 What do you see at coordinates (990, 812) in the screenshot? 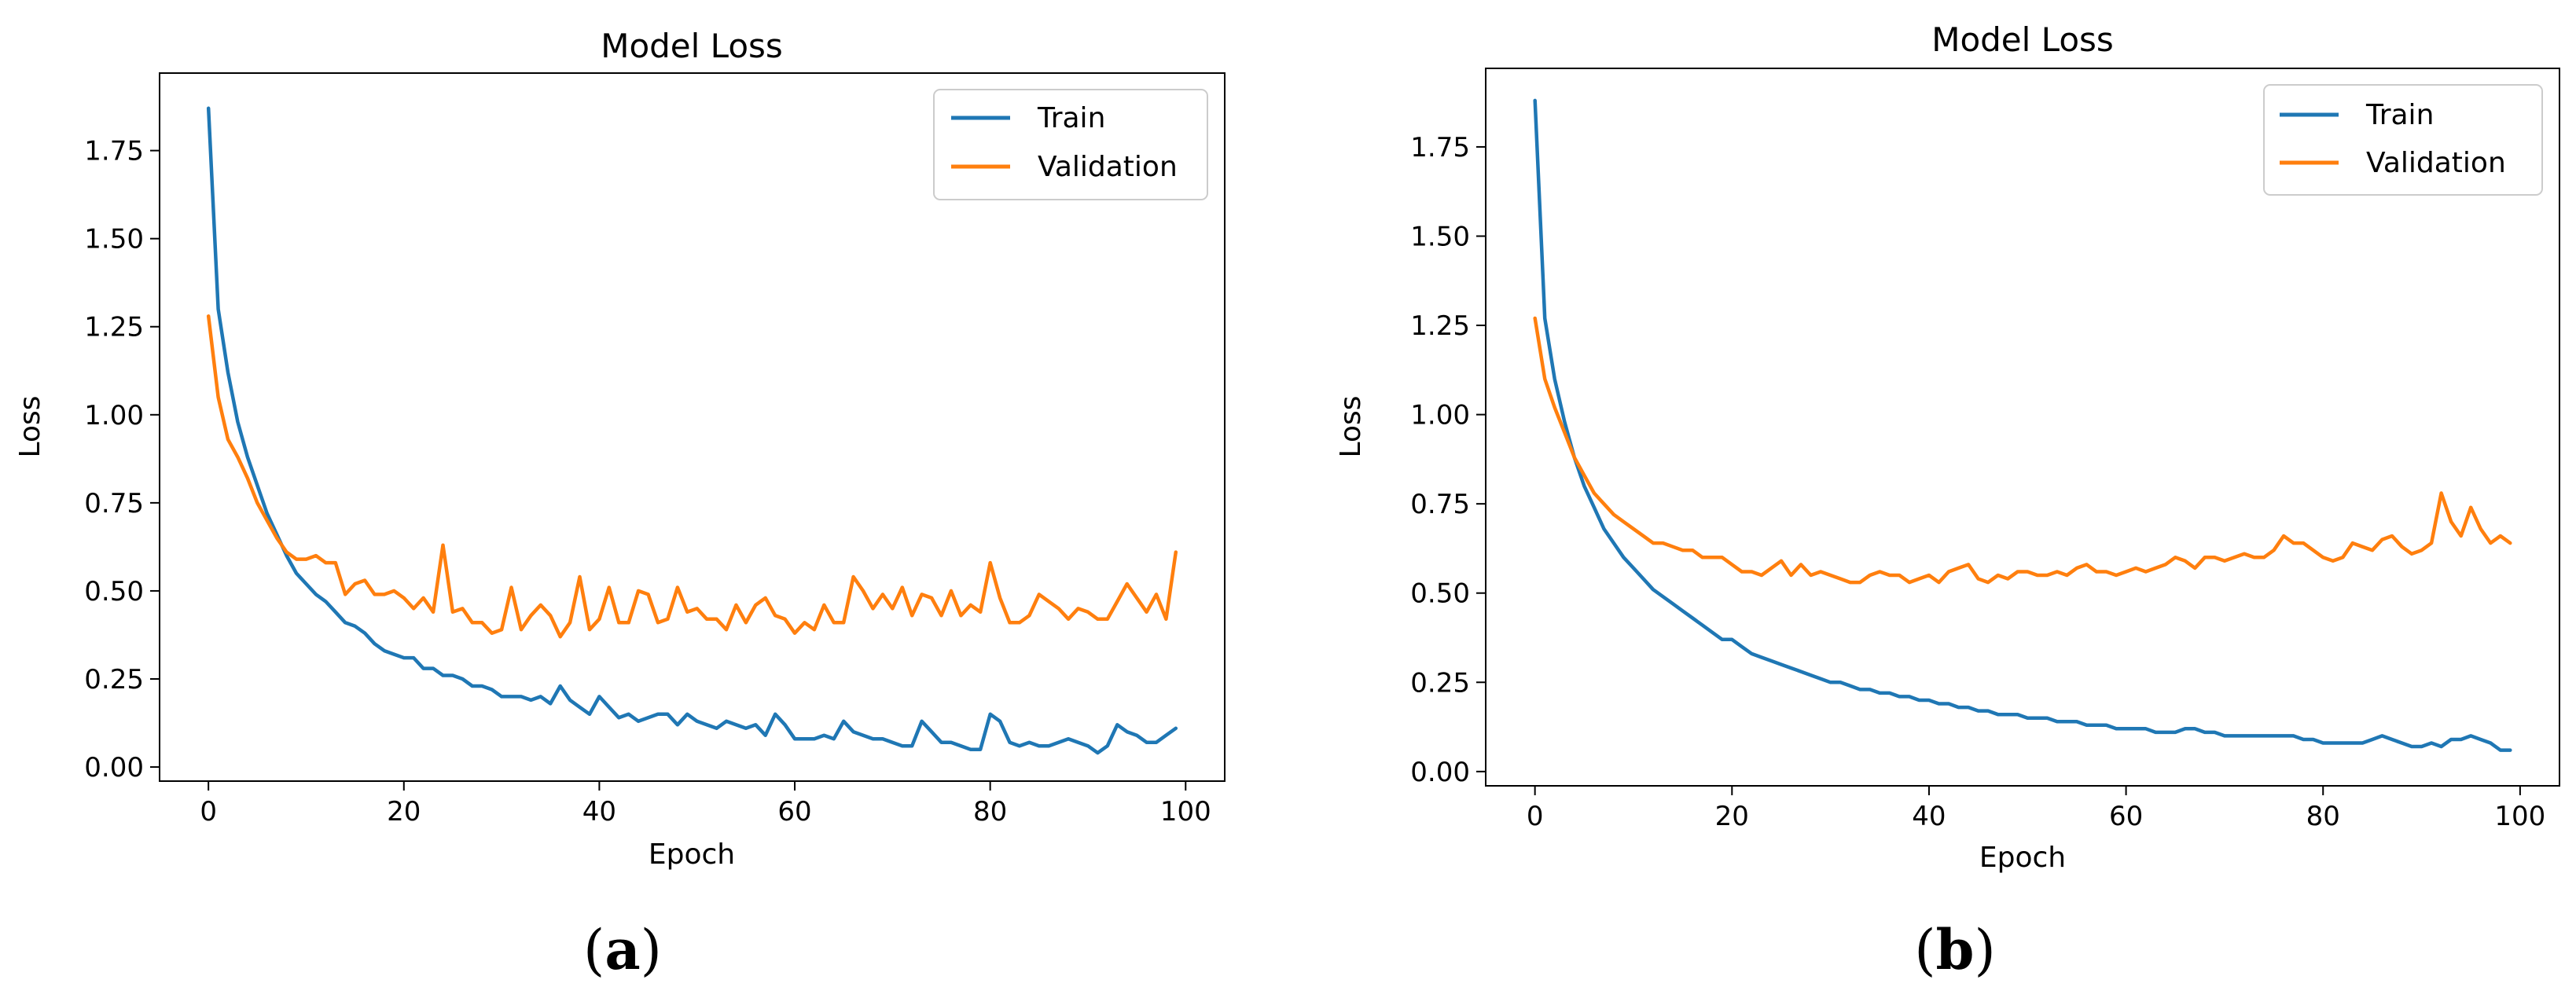
I see `panel-a-x-tick-label: 80` at bounding box center [990, 812].